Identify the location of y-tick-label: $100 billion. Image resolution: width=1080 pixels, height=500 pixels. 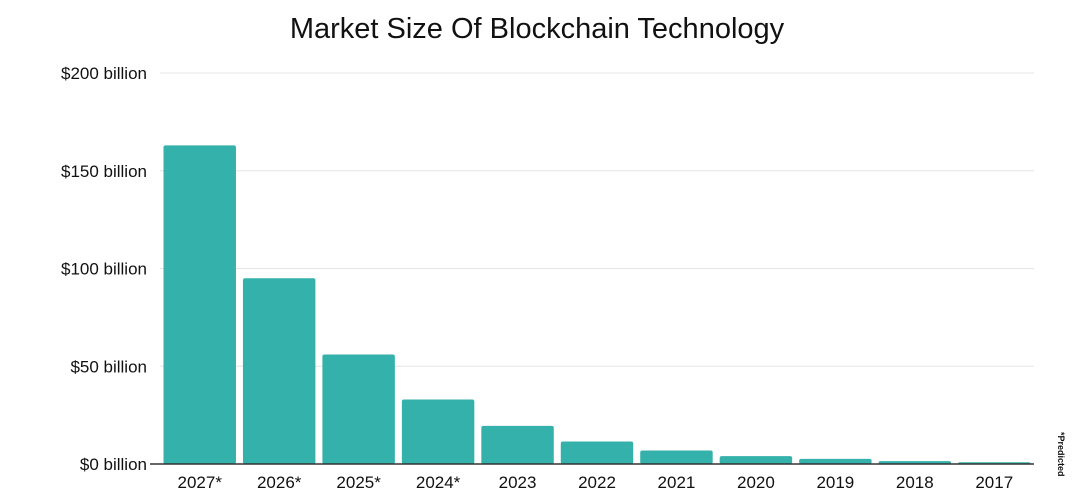
(104, 269).